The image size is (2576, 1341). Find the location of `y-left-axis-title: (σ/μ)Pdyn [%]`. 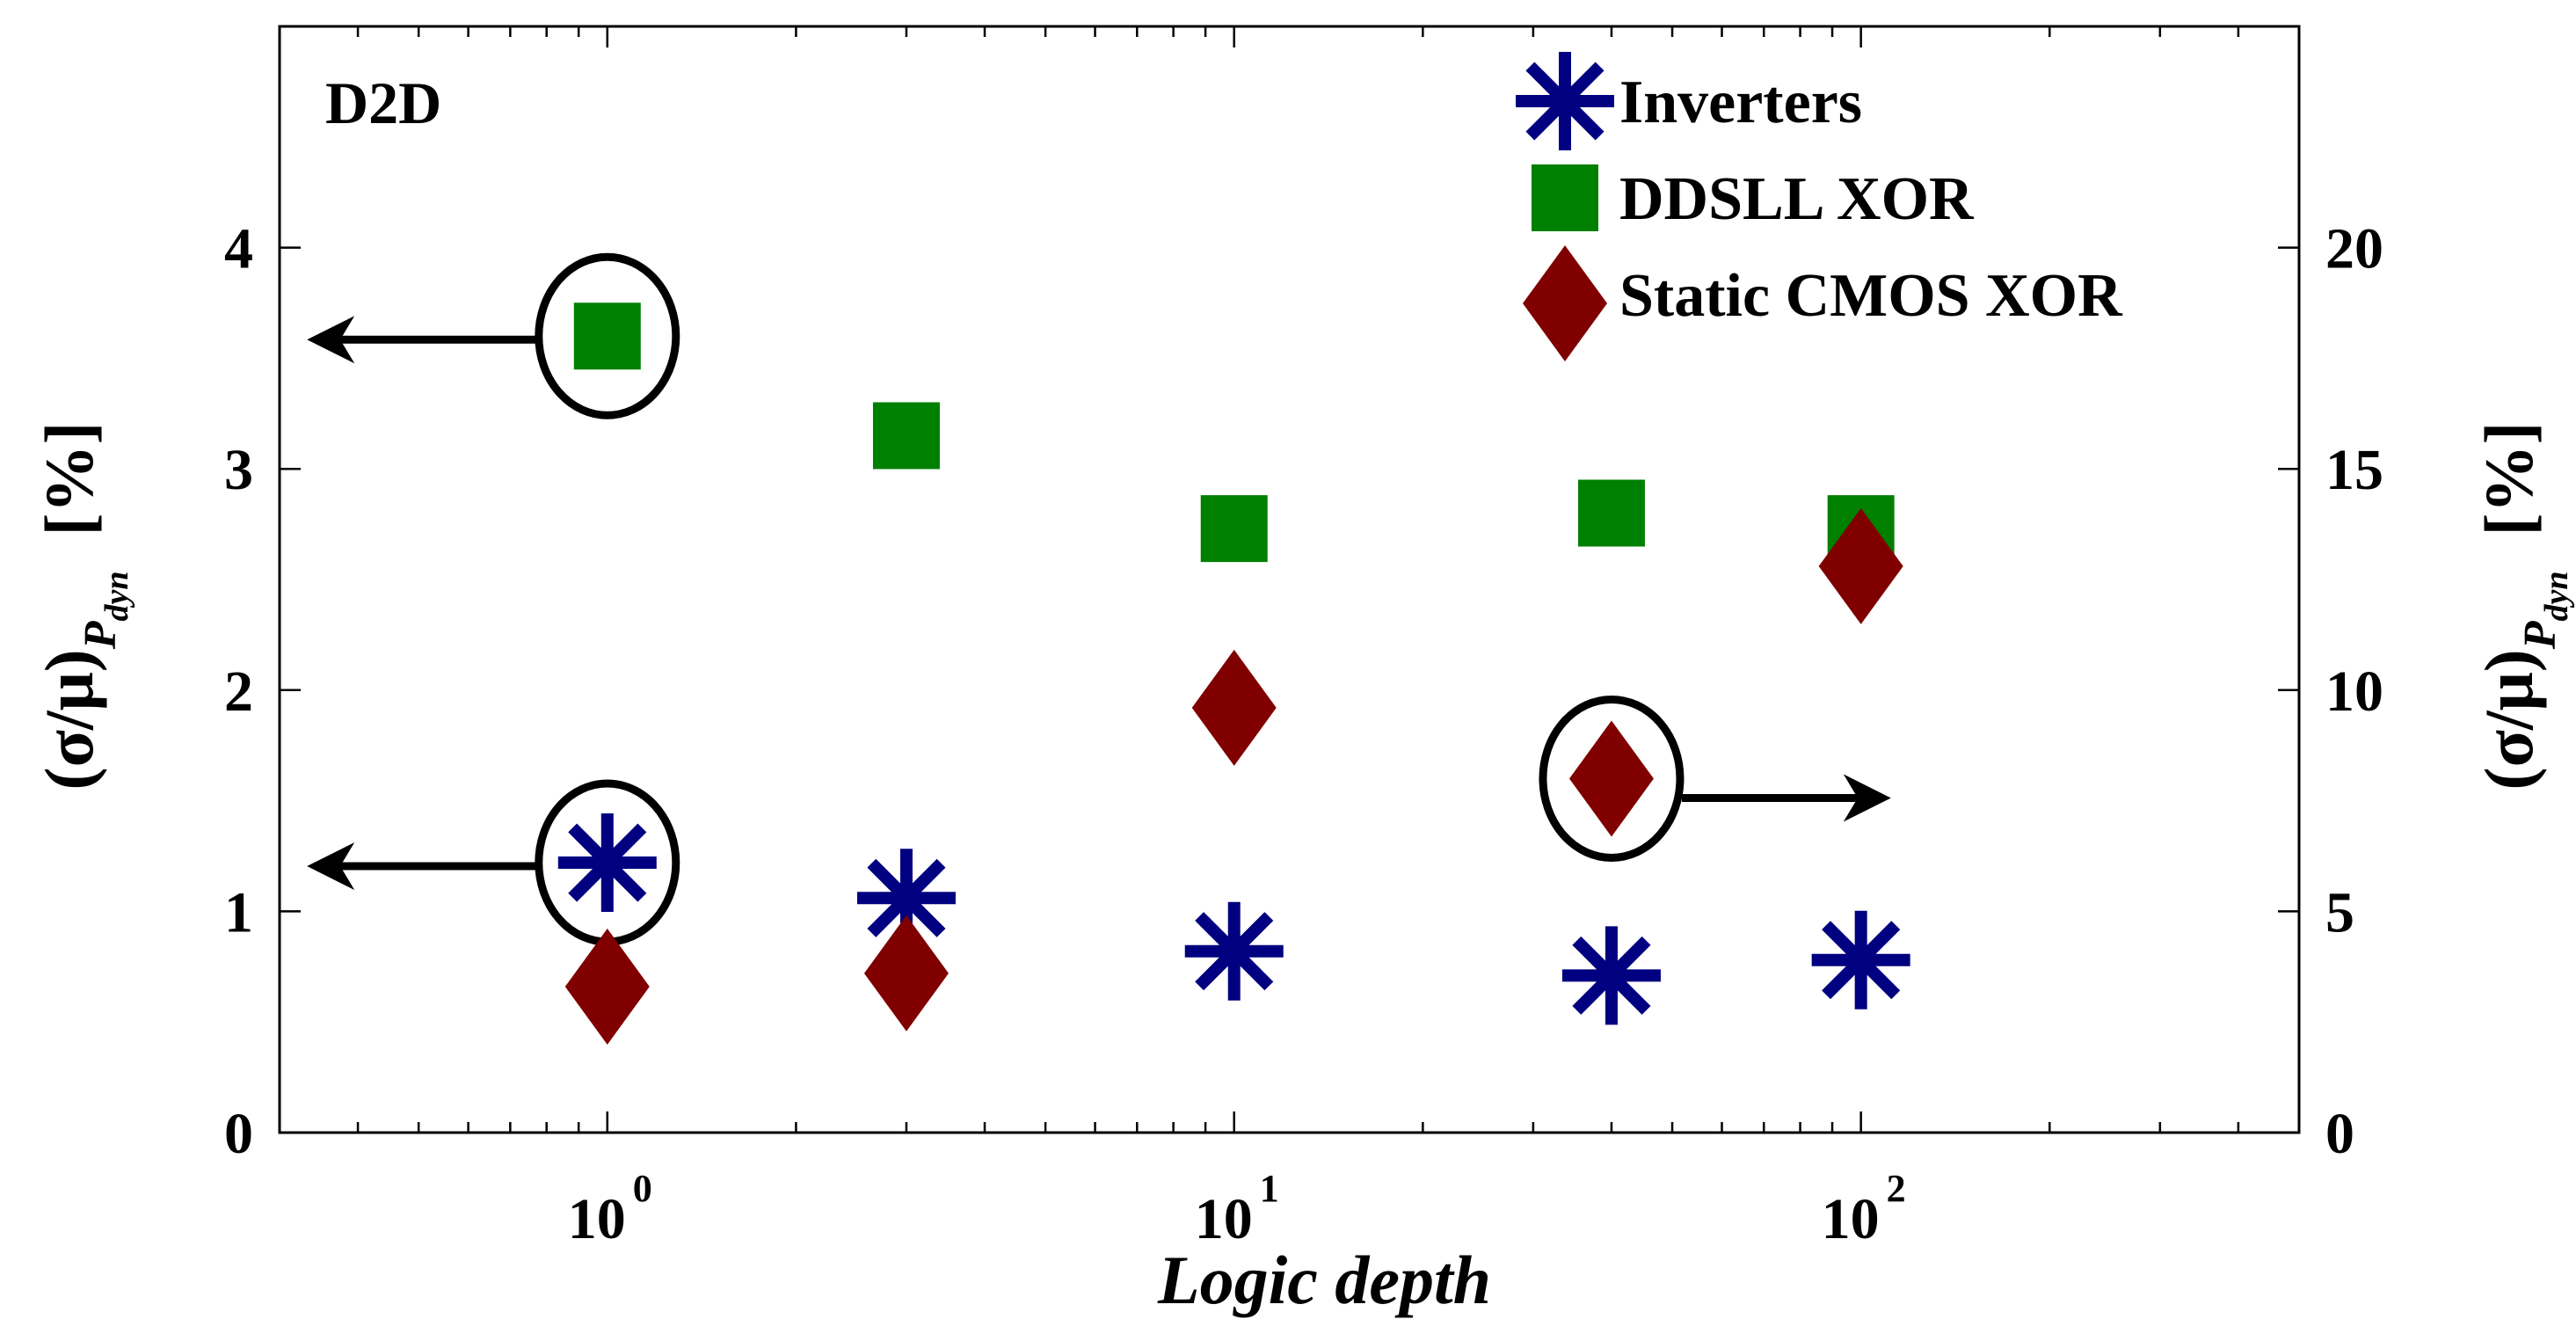

y-left-axis-title: (σ/μ)Pdyn [%] is located at coordinates (83, 606).